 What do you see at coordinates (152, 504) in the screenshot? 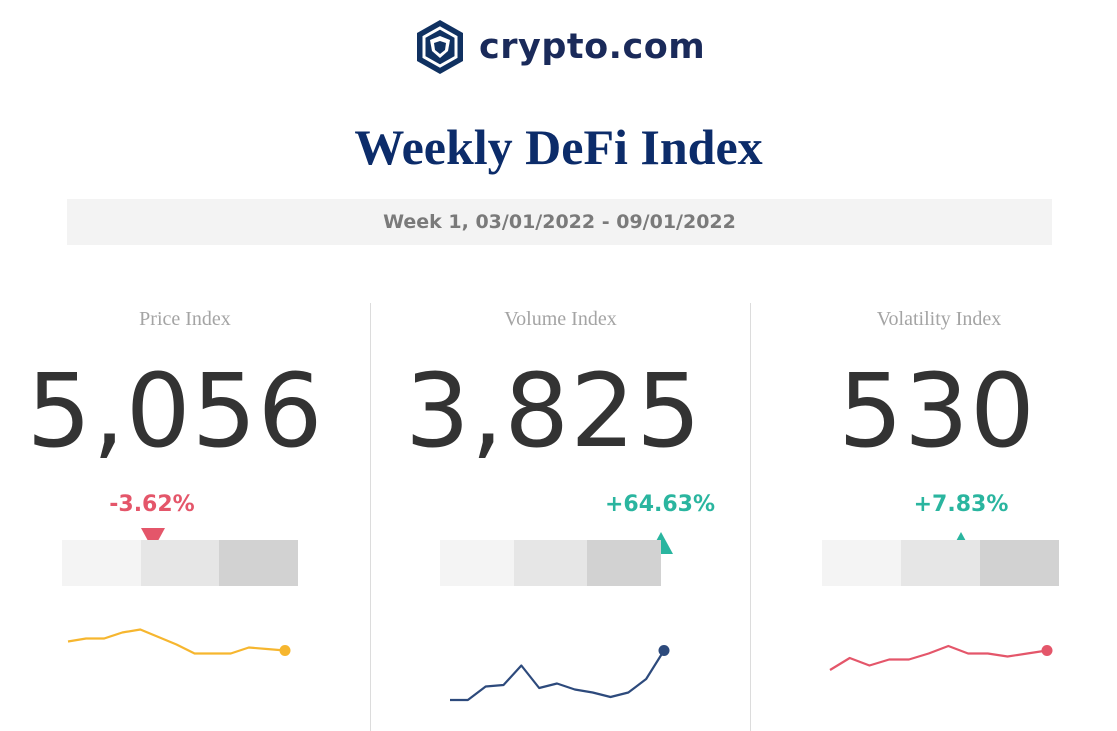
I see `price-index-change: -3.62%` at bounding box center [152, 504].